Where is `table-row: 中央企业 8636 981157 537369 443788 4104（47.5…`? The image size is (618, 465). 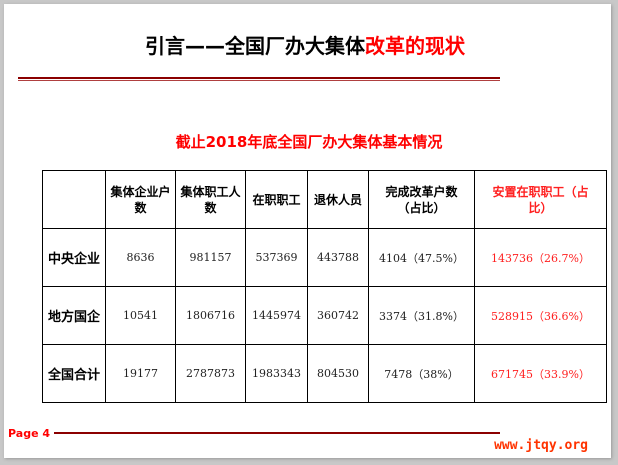 table-row: 中央企业 8636 981157 537369 443788 4104（47.5… is located at coordinates (324, 257).